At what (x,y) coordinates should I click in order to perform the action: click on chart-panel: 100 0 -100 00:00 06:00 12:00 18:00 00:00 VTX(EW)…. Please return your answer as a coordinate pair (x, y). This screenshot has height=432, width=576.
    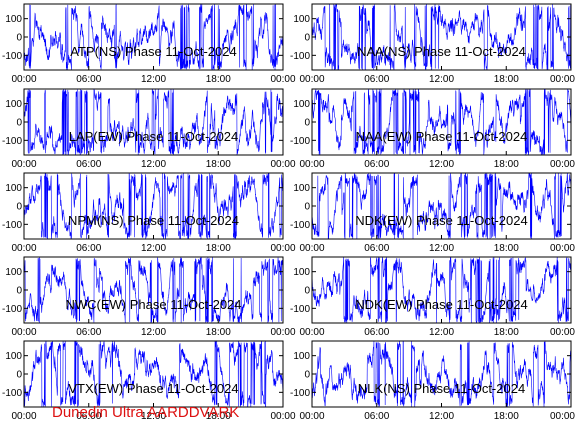
    Looking at the image, I should click on (149, 381).